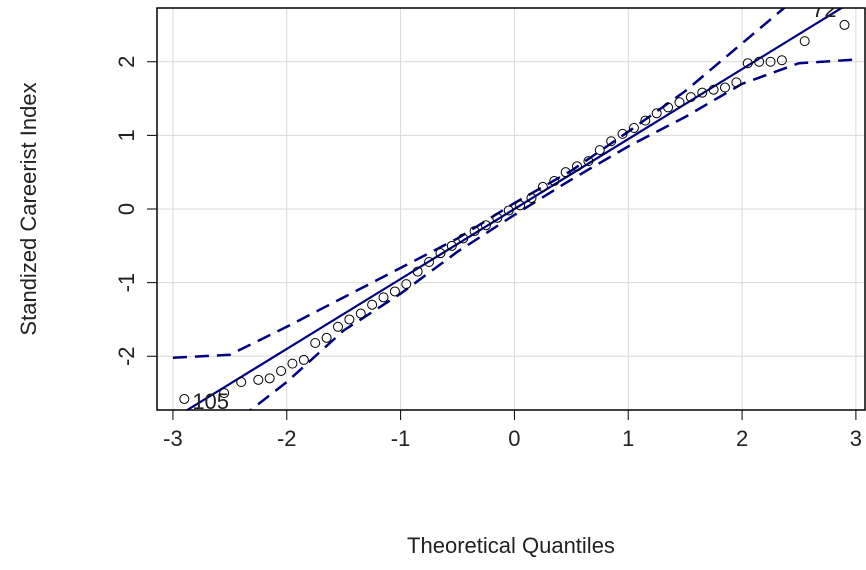 The width and height of the screenshot is (866, 570). What do you see at coordinates (514, 438) in the screenshot?
I see `x-tick-label: 0` at bounding box center [514, 438].